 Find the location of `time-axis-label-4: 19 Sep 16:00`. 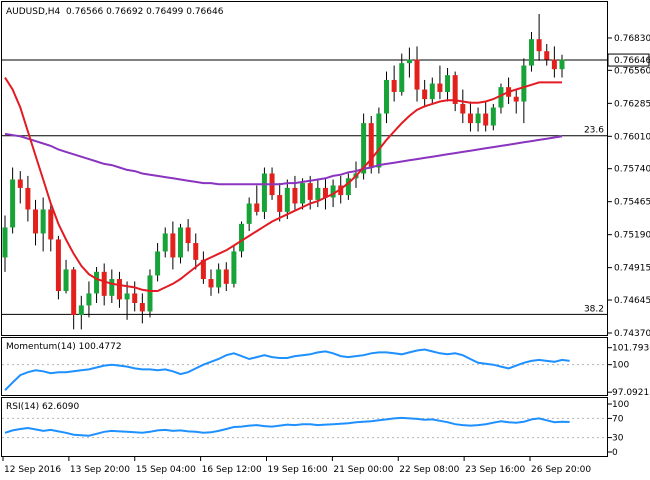

time-axis-label-4: 19 Sep 16:00 is located at coordinates (298, 470).